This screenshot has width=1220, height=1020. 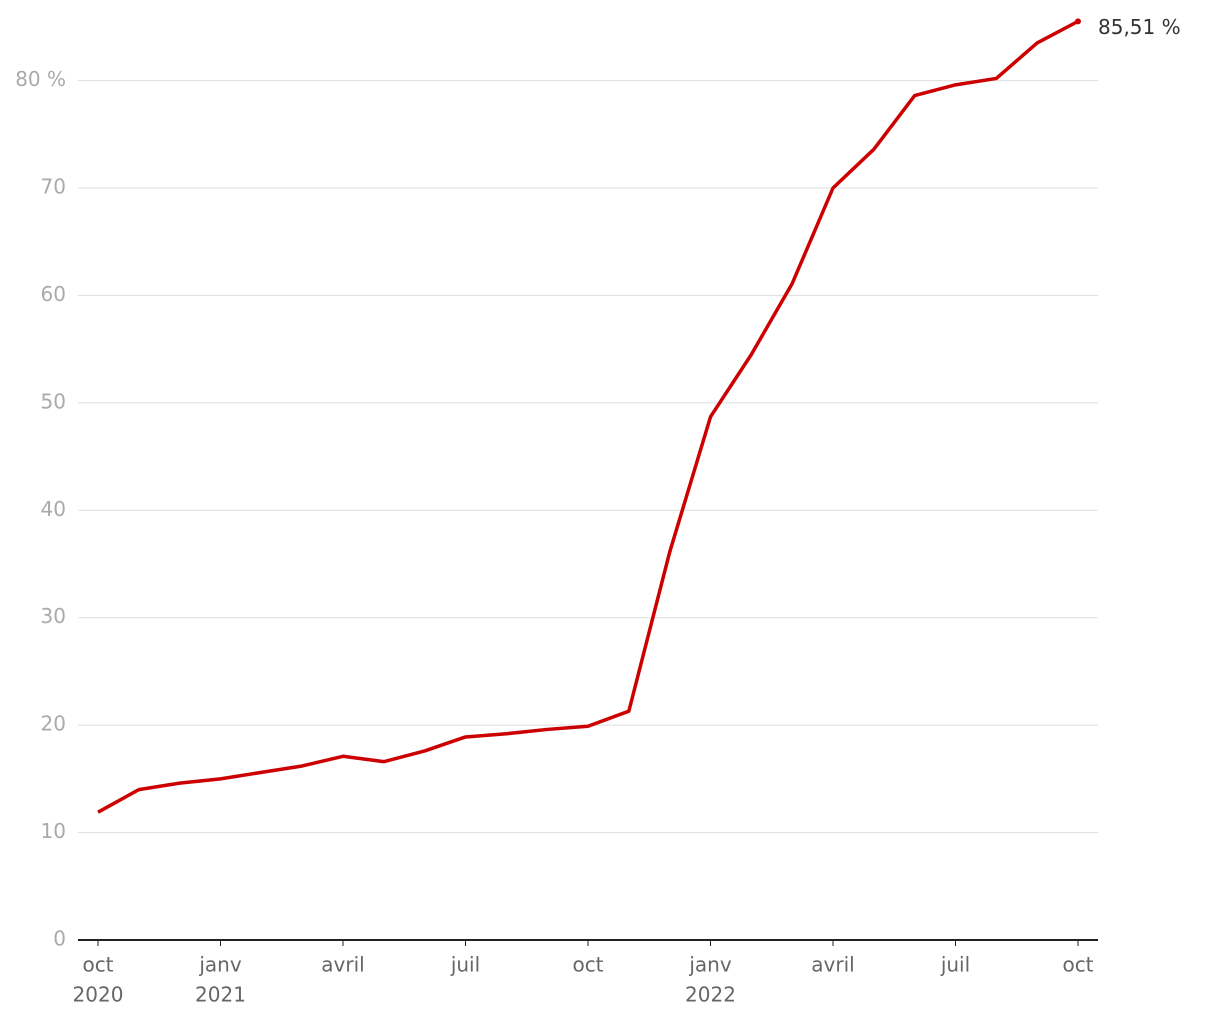 What do you see at coordinates (1139, 27) in the screenshot?
I see `value-label: 85,51 %` at bounding box center [1139, 27].